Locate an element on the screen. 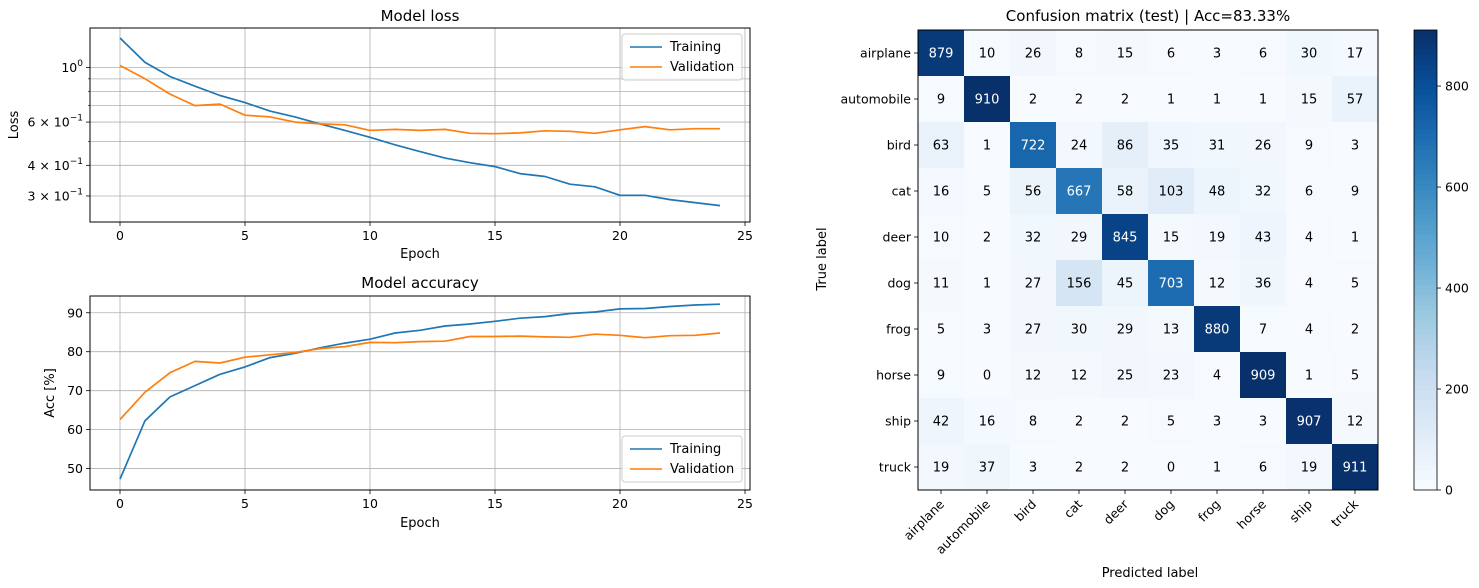 The height and width of the screenshot is (588, 1479). column-label-cat: cat is located at coordinates (1073, 508).